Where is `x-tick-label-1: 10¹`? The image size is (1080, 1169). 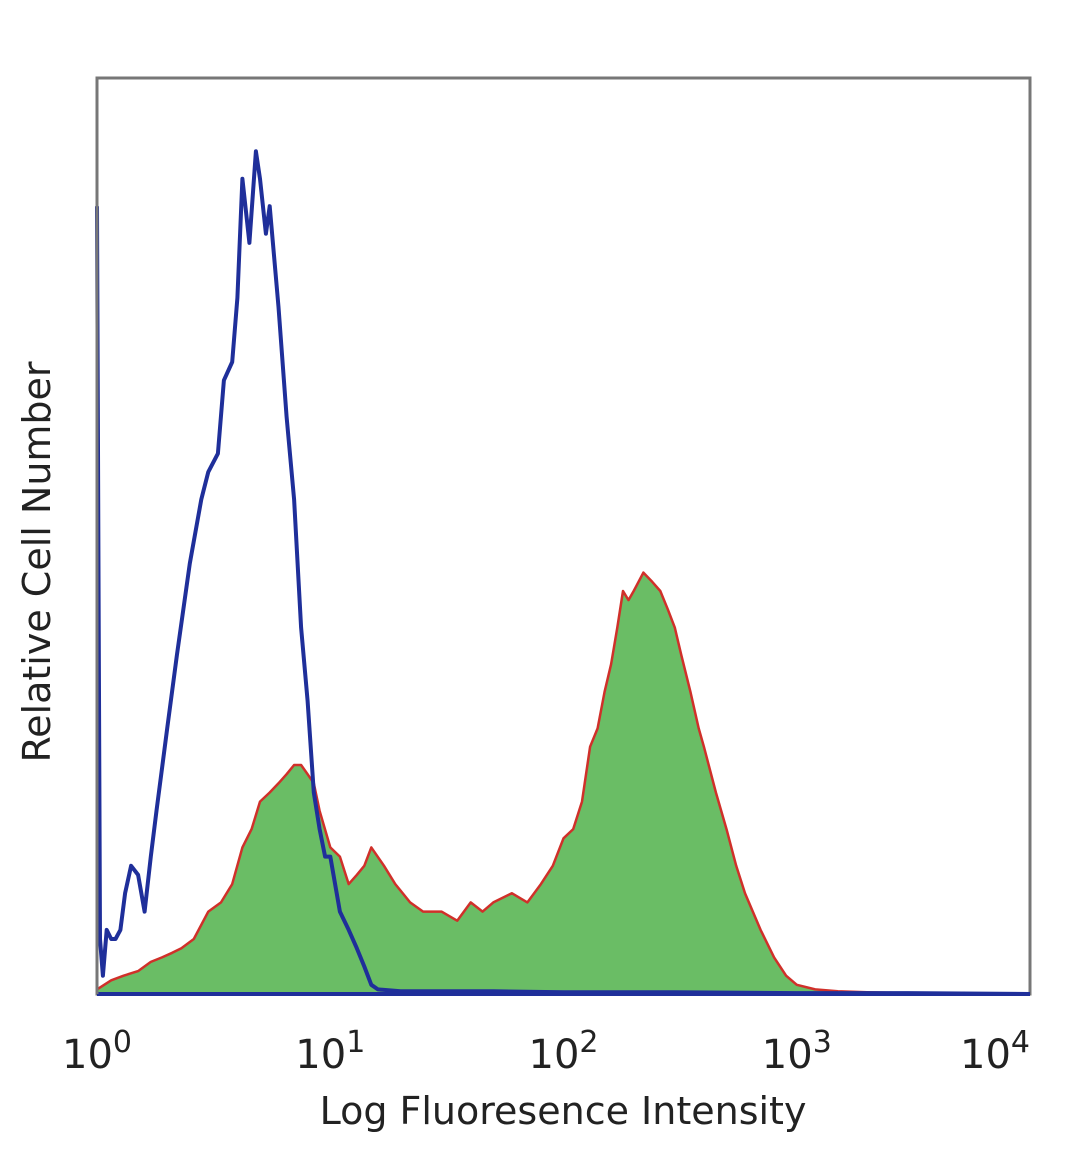 x-tick-label-1: 10¹ is located at coordinates (330, 1051).